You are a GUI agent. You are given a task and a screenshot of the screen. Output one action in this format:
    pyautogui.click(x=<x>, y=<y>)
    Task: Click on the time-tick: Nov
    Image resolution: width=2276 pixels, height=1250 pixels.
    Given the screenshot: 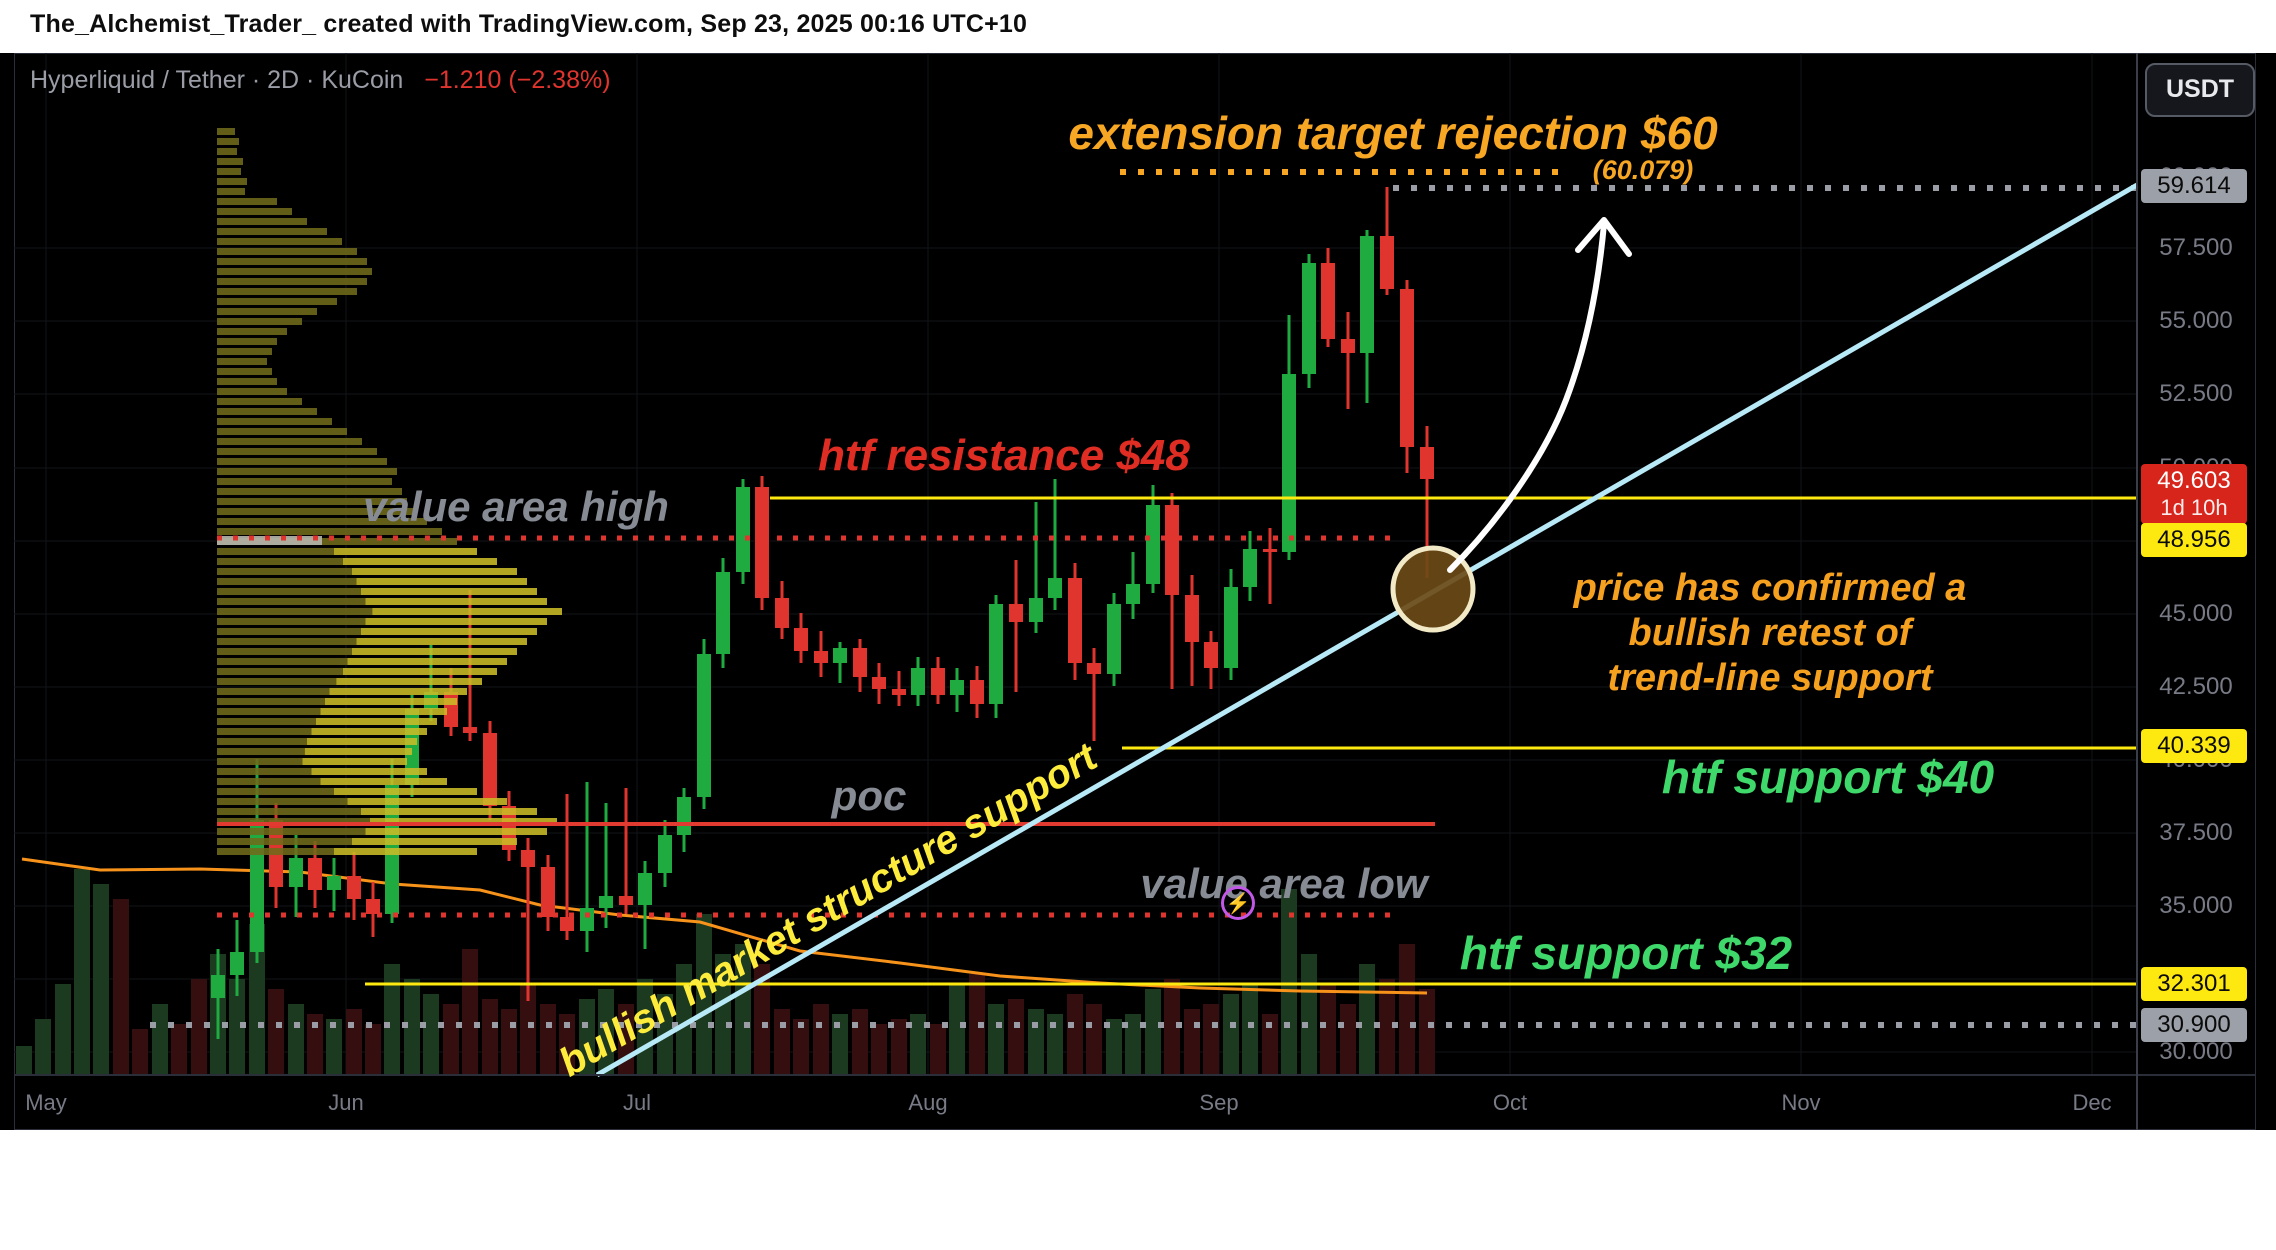 What is the action you would take?
    pyautogui.click(x=1801, y=1102)
    